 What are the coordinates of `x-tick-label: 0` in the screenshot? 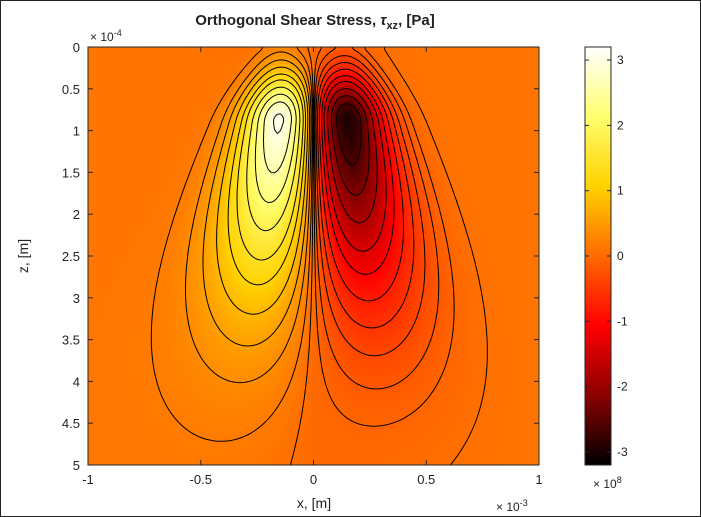 It's located at (313, 479).